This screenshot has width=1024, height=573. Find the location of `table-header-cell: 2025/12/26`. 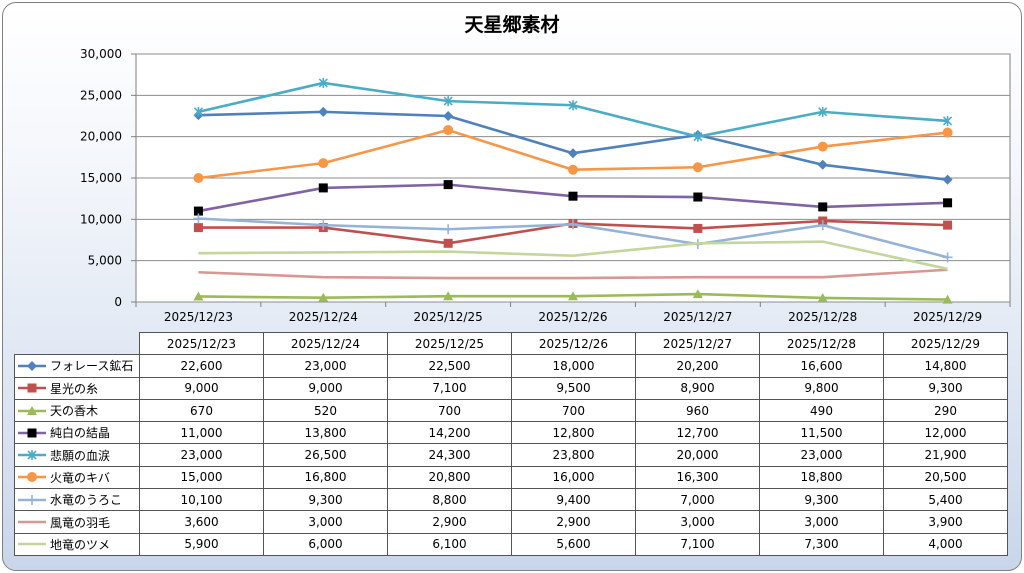

table-header-cell: 2025/12/26 is located at coordinates (573, 343).